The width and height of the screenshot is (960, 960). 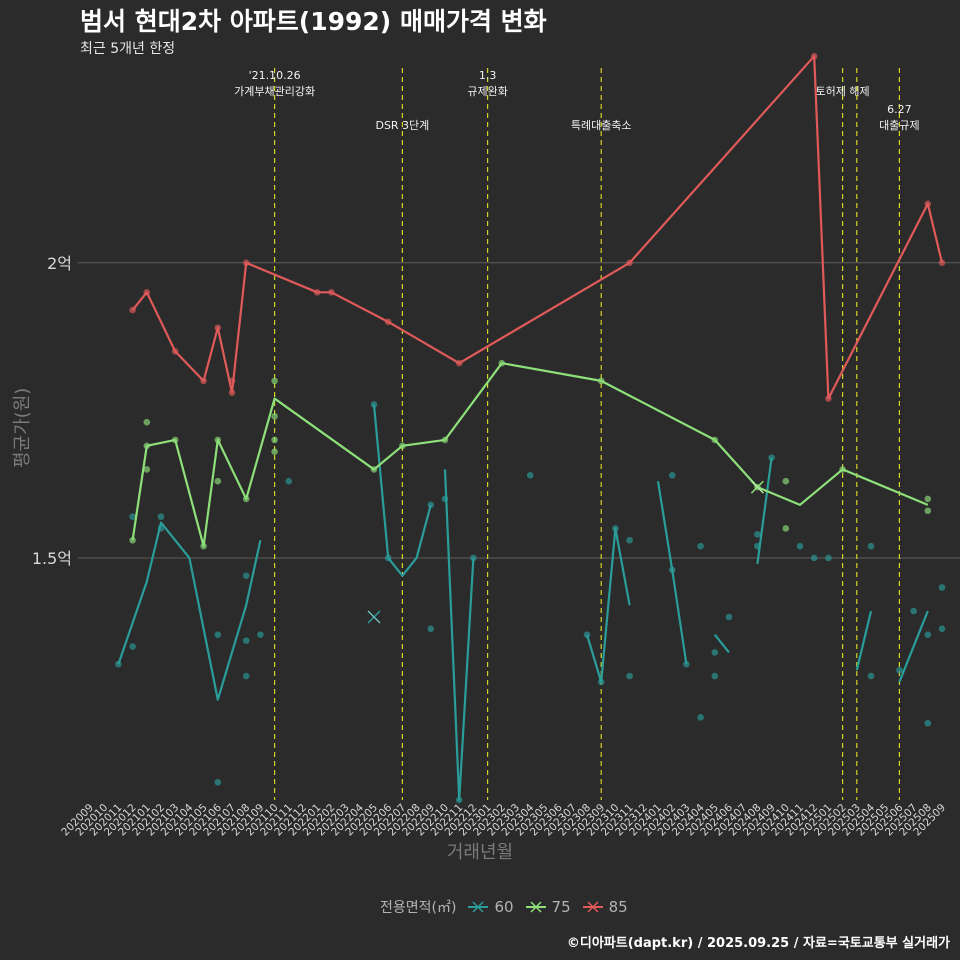 I want to click on event-label-2: 1.3, so click(x=488, y=75).